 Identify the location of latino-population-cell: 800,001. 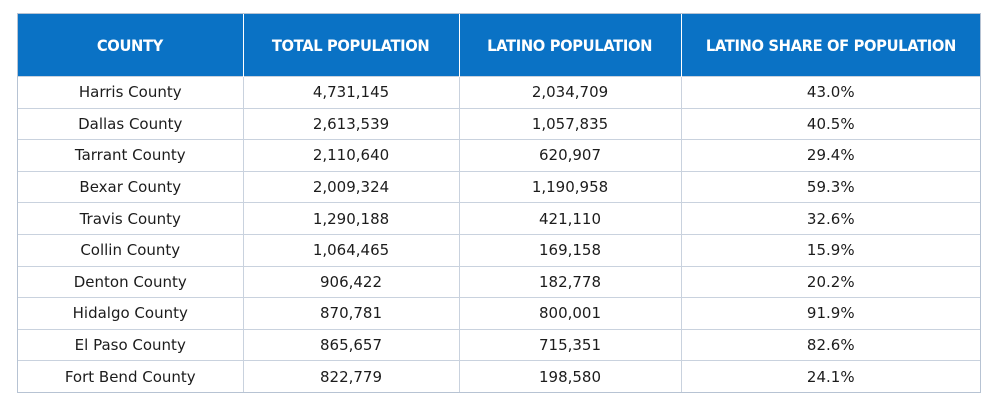
(570, 313).